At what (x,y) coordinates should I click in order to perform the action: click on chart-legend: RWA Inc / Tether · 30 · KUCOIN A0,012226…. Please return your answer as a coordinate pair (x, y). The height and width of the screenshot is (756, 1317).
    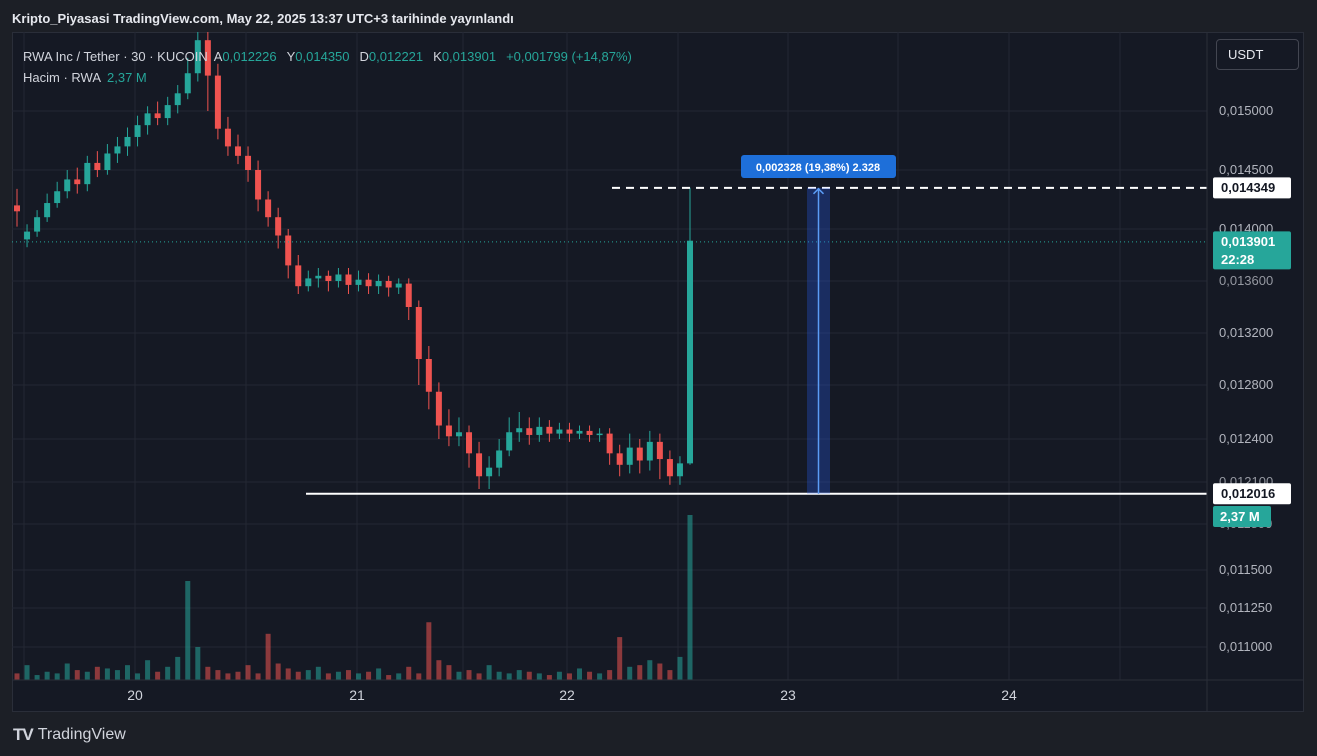
    Looking at the image, I should click on (327, 67).